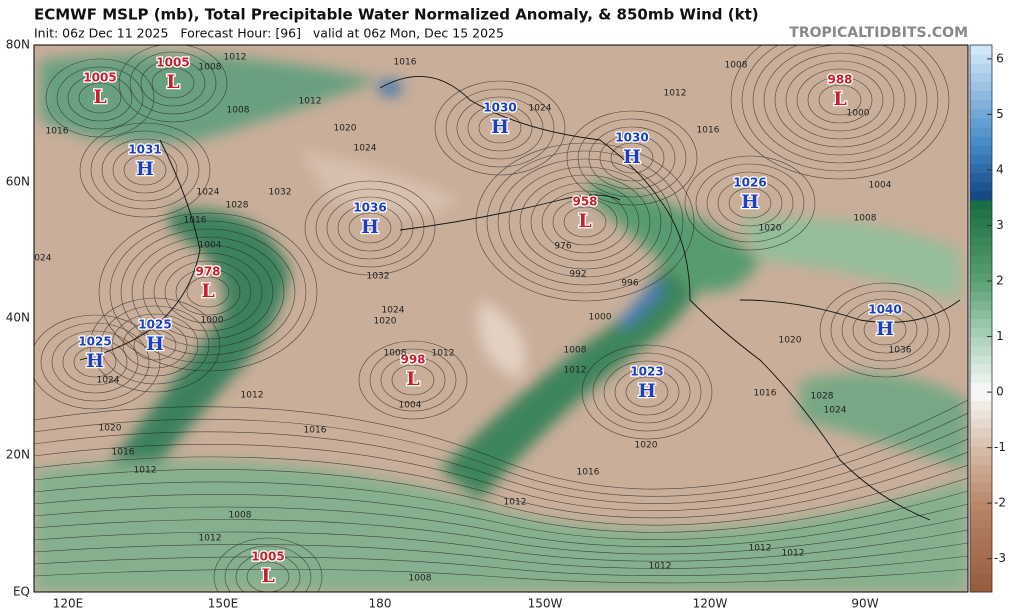  Describe the element at coordinates (629, 284) in the screenshot. I see `isobar-label: 996` at that location.